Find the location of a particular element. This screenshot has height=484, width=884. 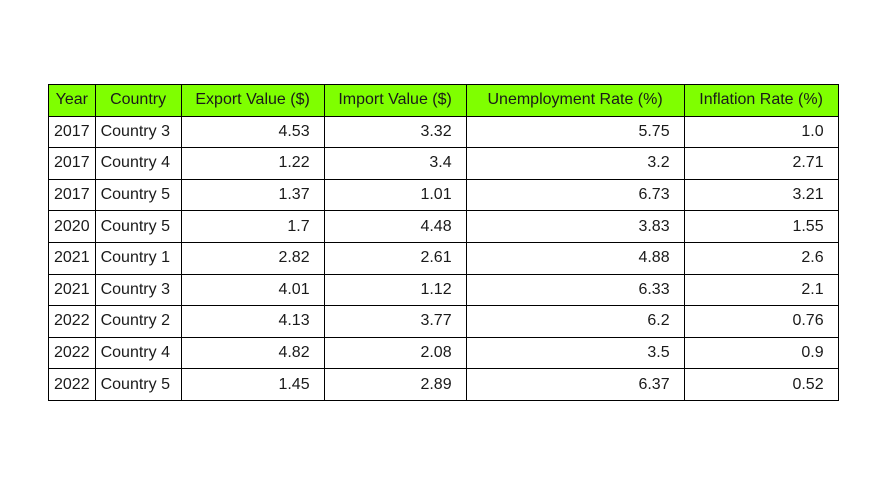

table-cell: 2.71 is located at coordinates (761, 163).